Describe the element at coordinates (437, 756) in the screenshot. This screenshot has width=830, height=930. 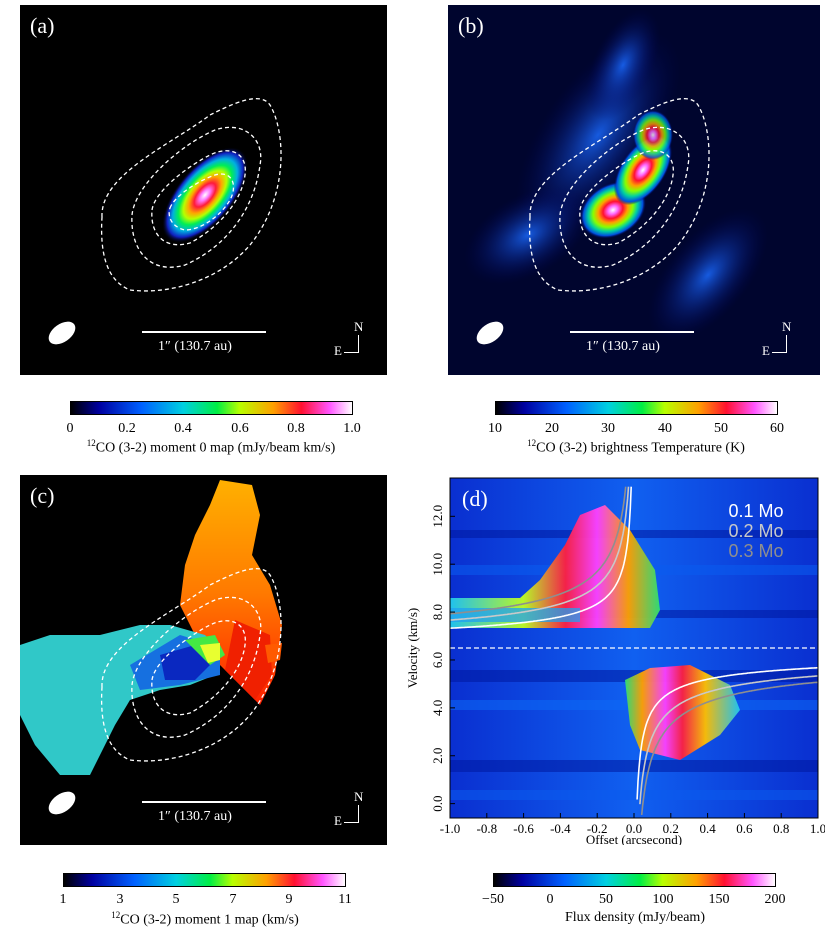
I see `y-tick-label: 2.0` at that location.